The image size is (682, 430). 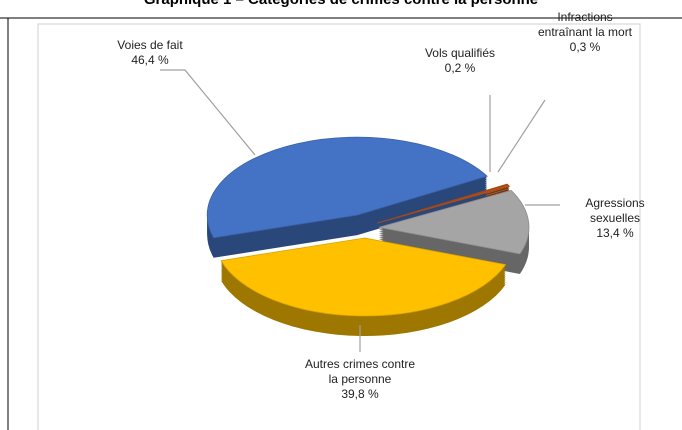 What do you see at coordinates (460, 68) in the screenshot?
I see `value-label: 0,2 %` at bounding box center [460, 68].